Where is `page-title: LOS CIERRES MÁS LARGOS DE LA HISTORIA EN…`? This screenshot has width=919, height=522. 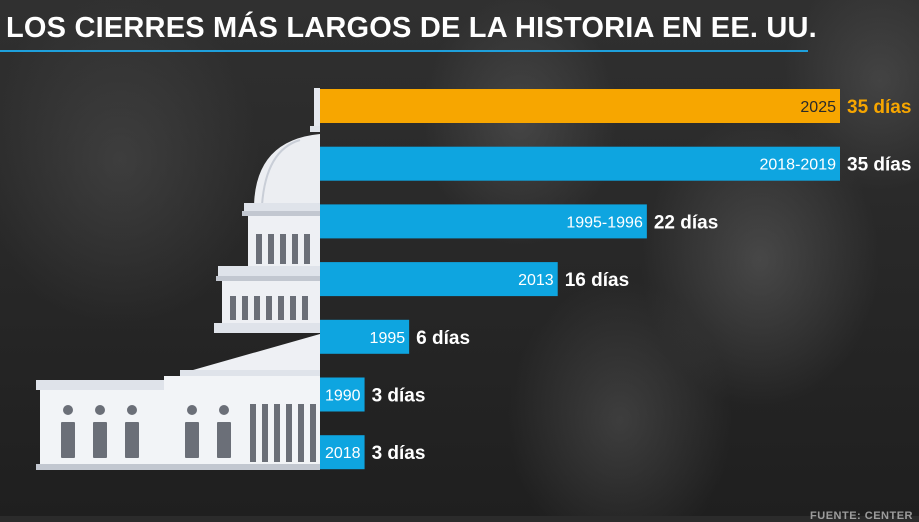
page-title: LOS CIERRES MÁS LARGOS DE LA HISTORIA EN… is located at coordinates (411, 28).